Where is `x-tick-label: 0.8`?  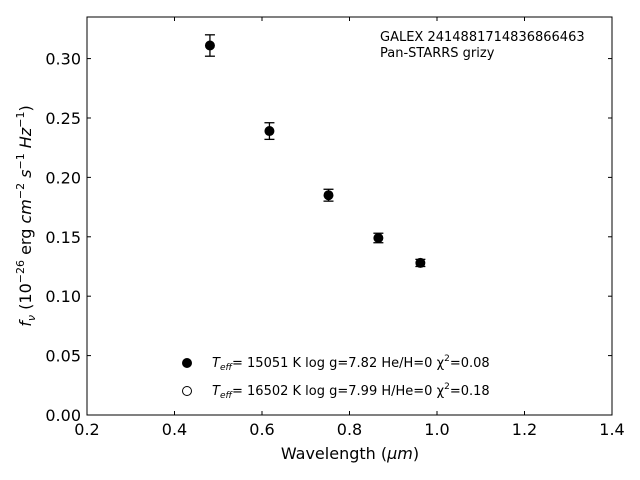 x-tick-label: 0.8 is located at coordinates (349, 429).